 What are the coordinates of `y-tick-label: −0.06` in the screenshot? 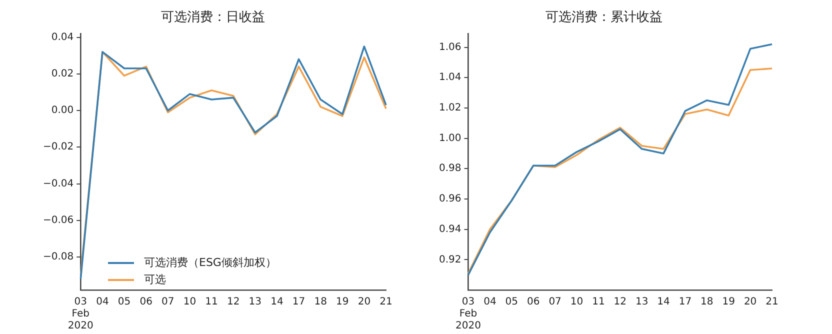 It's located at (58, 220).